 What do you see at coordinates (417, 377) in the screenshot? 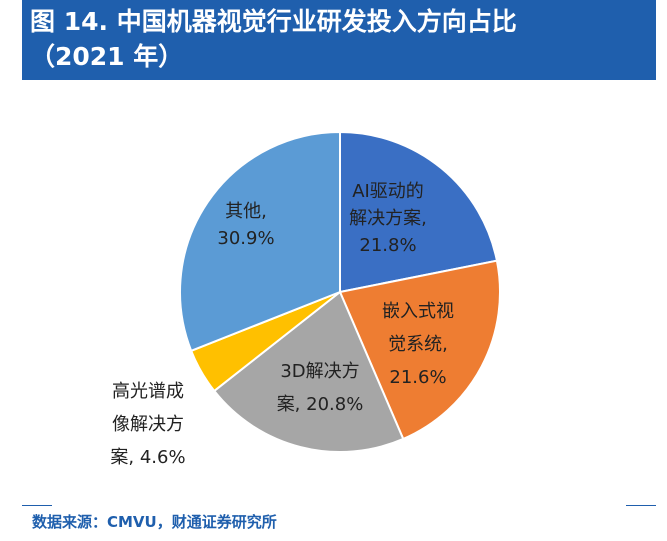
I see `slice-label-line: 21.6%` at bounding box center [417, 377].